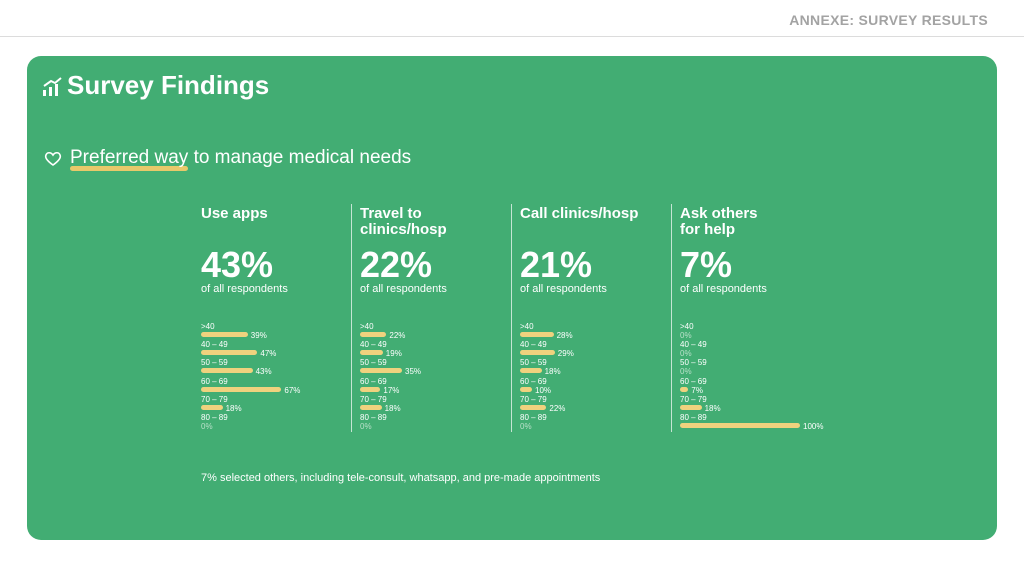 The width and height of the screenshot is (1024, 576). Describe the element at coordinates (403, 221) in the screenshot. I see `column-label: Travel to clinics/hosp` at that location.